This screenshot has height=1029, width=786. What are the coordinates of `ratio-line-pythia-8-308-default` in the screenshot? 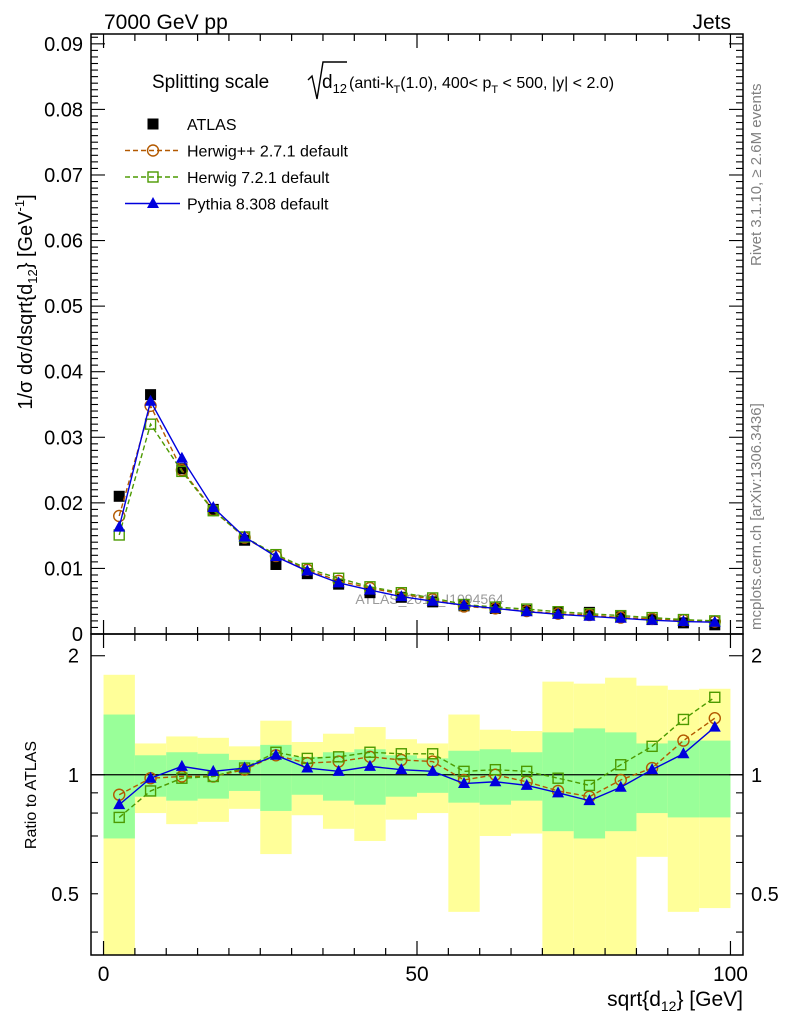 It's located at (417, 766).